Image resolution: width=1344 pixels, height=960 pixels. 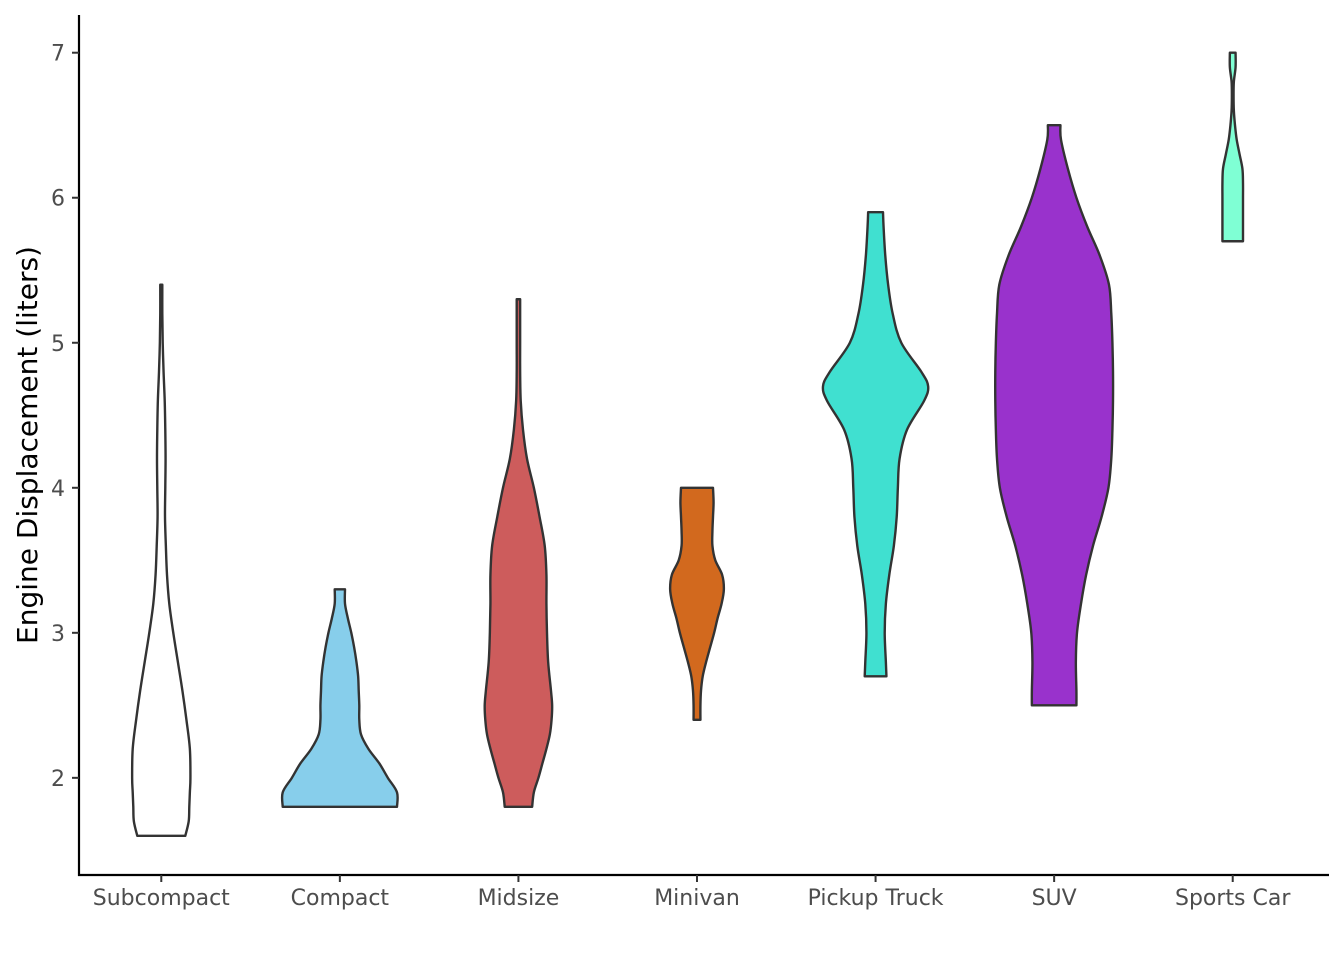 I want to click on y-tick-label: 2, so click(x=58, y=779).